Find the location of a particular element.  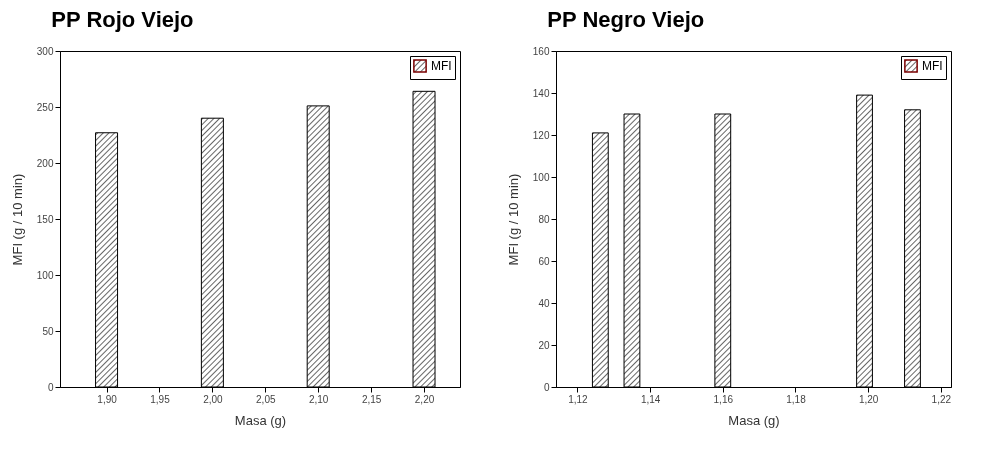

x-tick-label: 1,90 is located at coordinates (107, 399).